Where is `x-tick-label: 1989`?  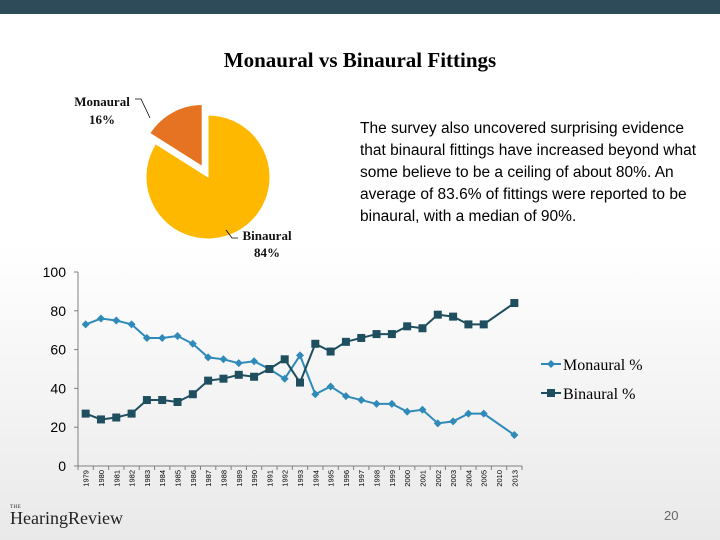
x-tick-label: 1989 is located at coordinates (239, 478).